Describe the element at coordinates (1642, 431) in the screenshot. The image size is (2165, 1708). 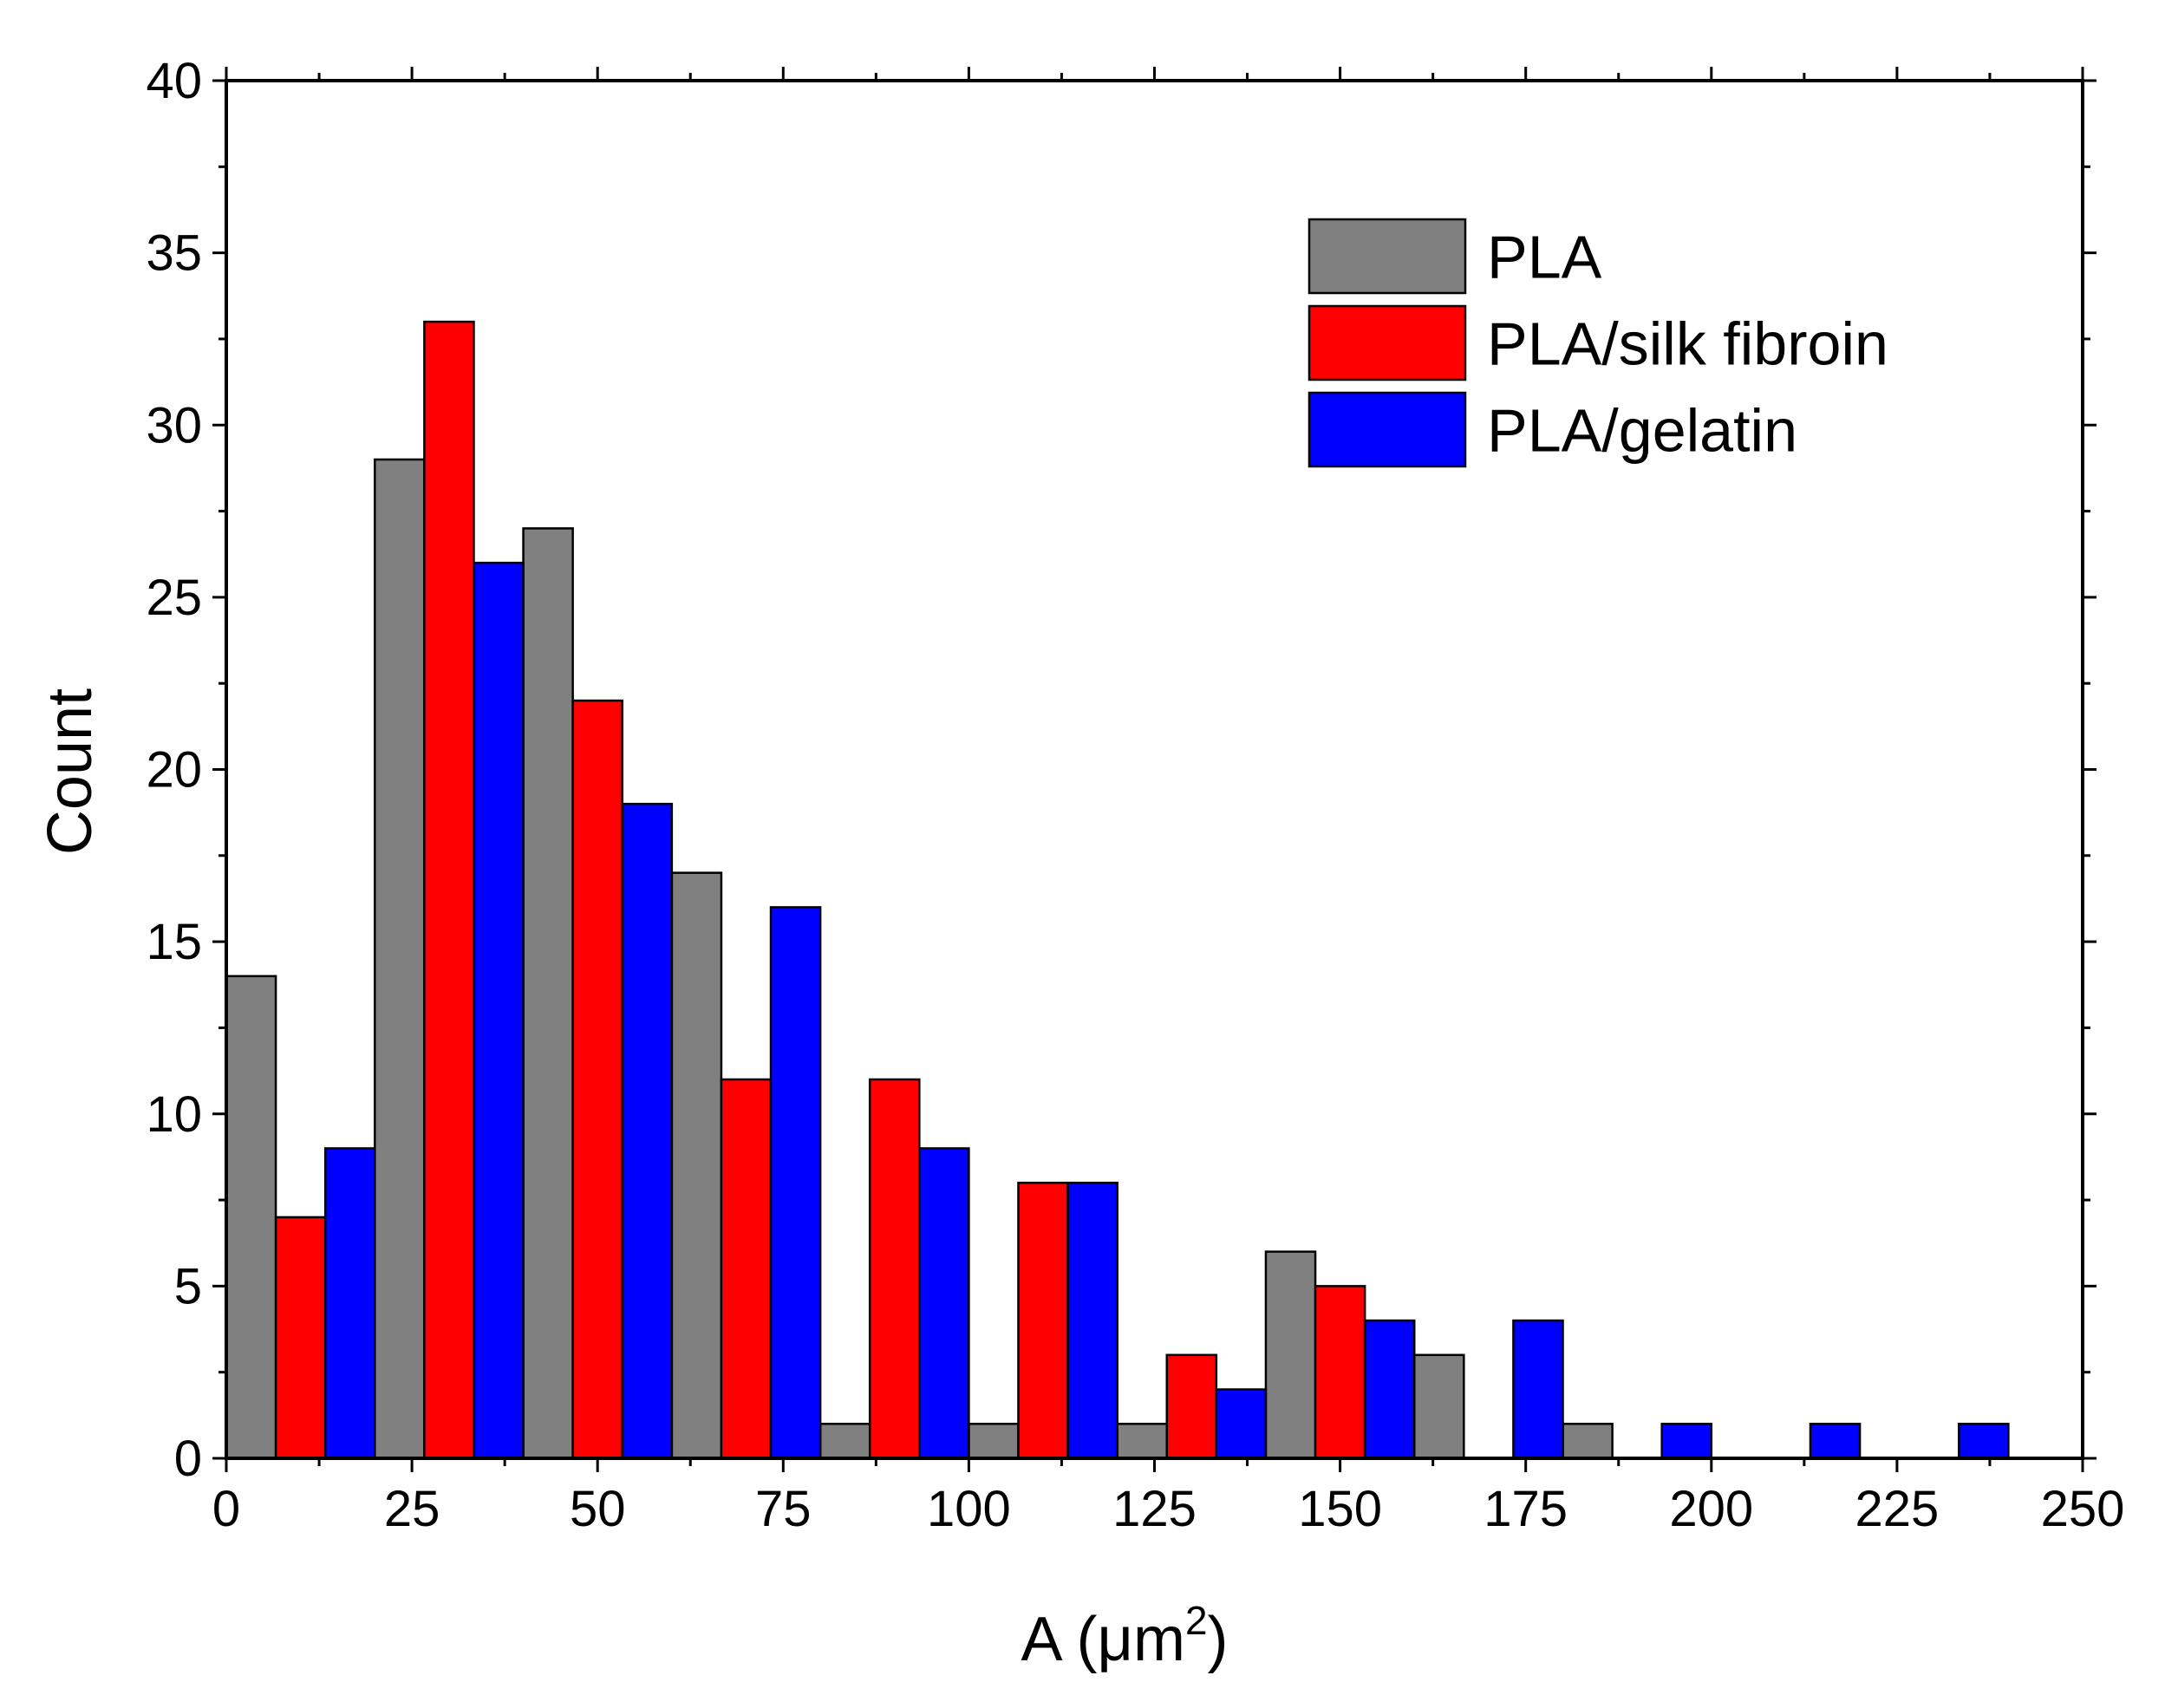
I see `legend-label-pla-gelatin: PLA/gelatin` at that location.